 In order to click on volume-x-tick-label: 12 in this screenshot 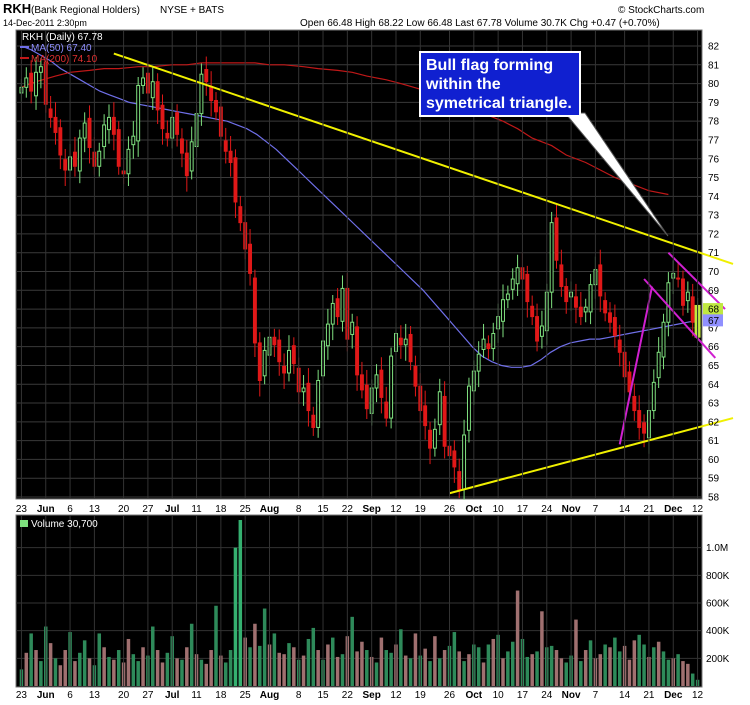, I will do `click(698, 695)`.